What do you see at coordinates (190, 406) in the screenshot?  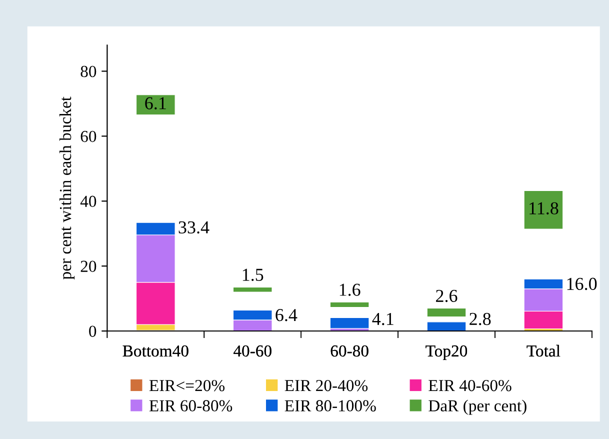 I see `legend-label: EIR 60-80%` at bounding box center [190, 406].